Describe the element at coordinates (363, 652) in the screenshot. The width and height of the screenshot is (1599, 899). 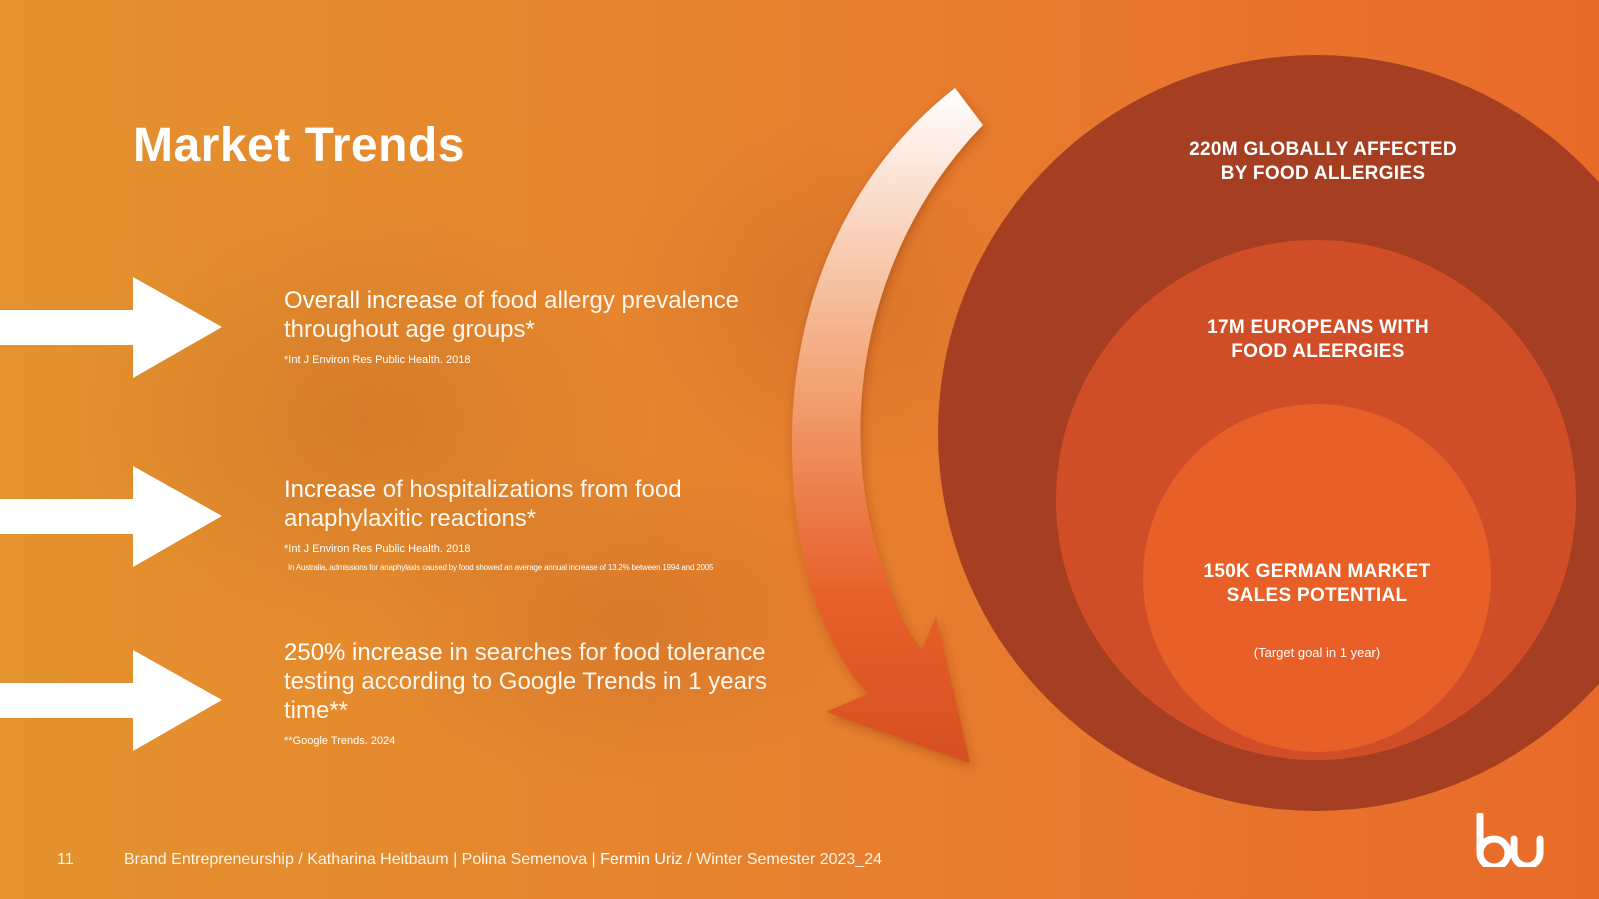
I see `trend-highlight: 250% increase` at that location.